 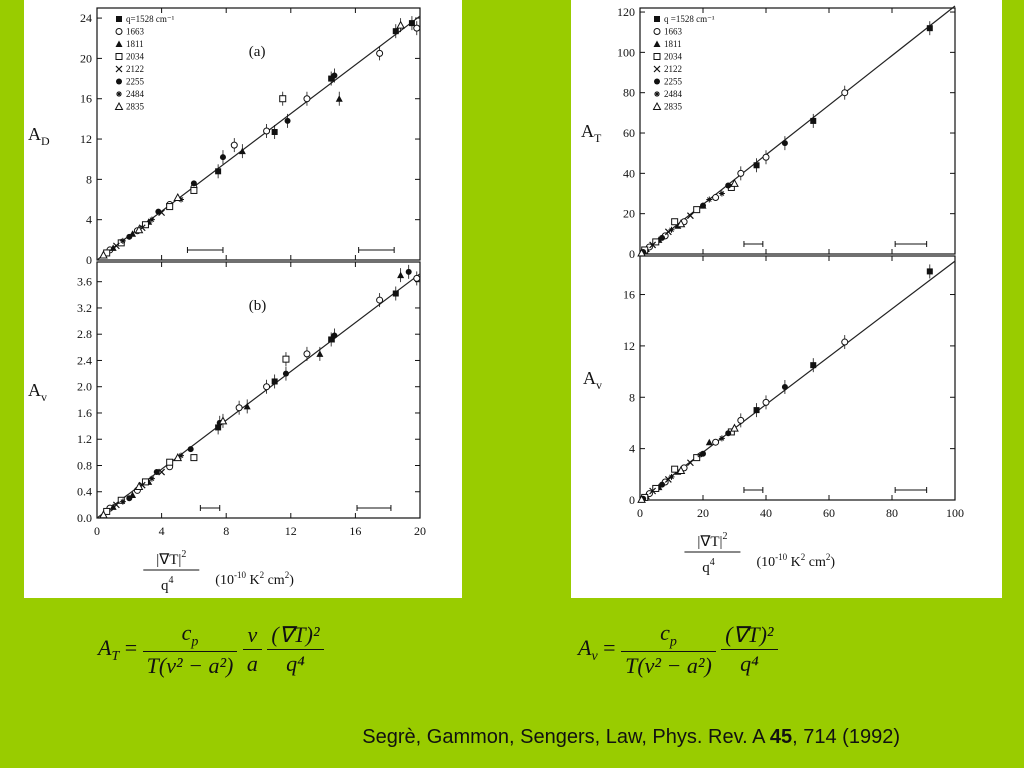 What do you see at coordinates (295, 649) in the screenshot?
I see `eq-left-frac-grad: (∇T)² q⁴` at bounding box center [295, 649].